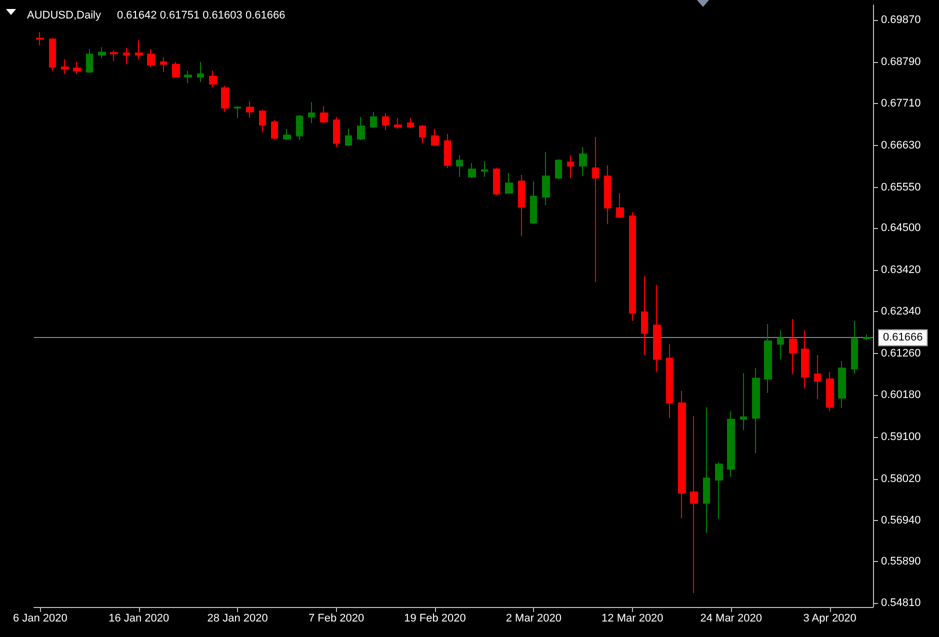  Describe the element at coordinates (534, 618) in the screenshot. I see `x-tick-label: 2 Mar 2020` at that location.